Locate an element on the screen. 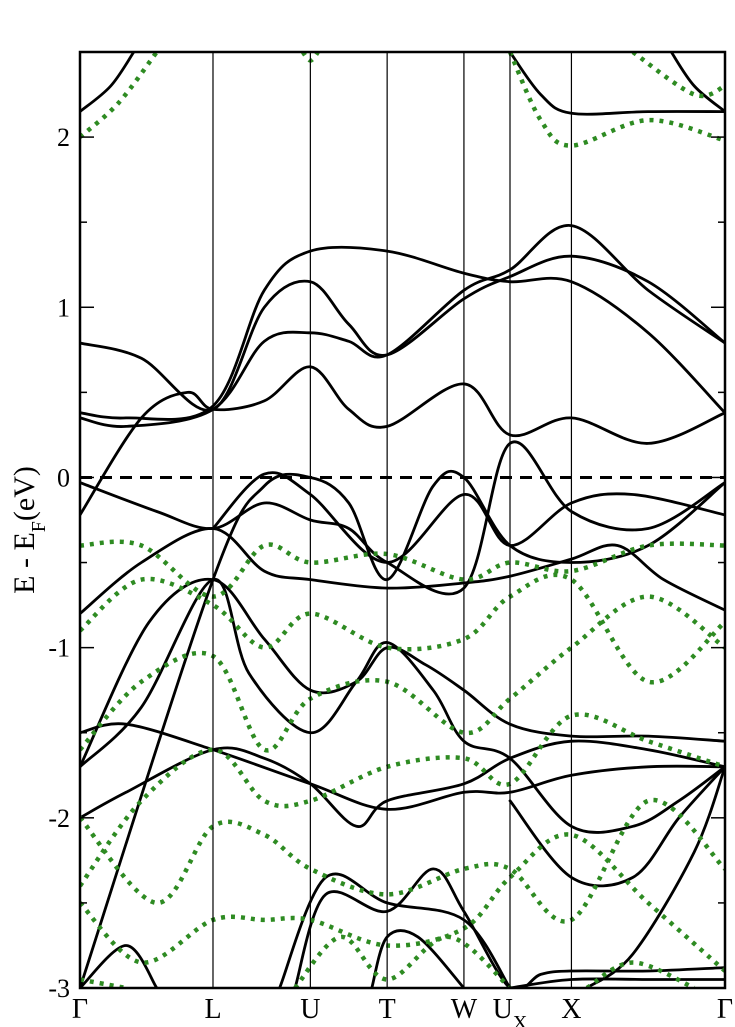  kpoint-label: W is located at coordinates (464, 1009).